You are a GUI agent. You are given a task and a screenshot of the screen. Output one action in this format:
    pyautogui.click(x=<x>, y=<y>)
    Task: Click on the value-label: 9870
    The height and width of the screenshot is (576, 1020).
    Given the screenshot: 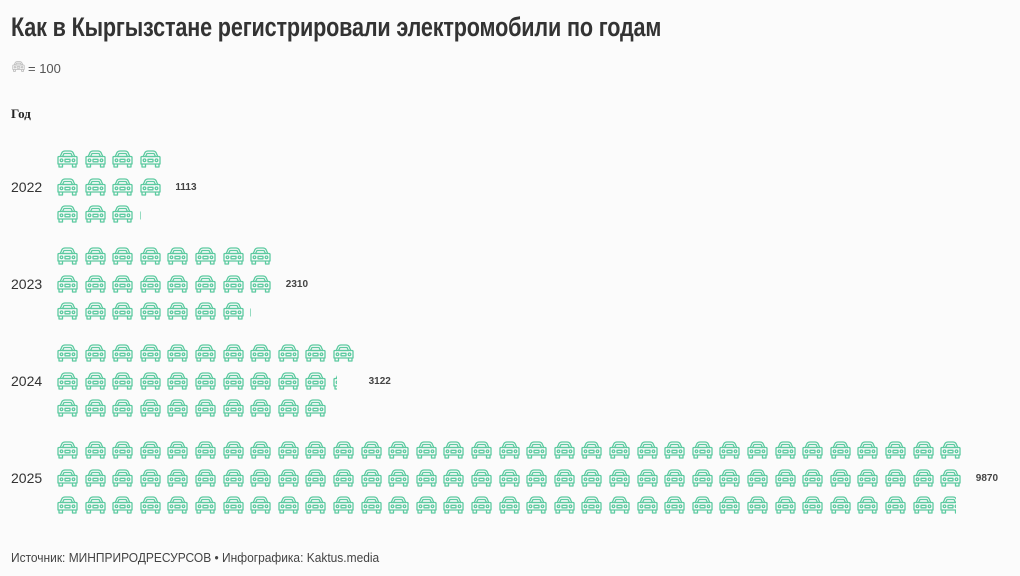 What is the action you would take?
    pyautogui.click(x=987, y=478)
    